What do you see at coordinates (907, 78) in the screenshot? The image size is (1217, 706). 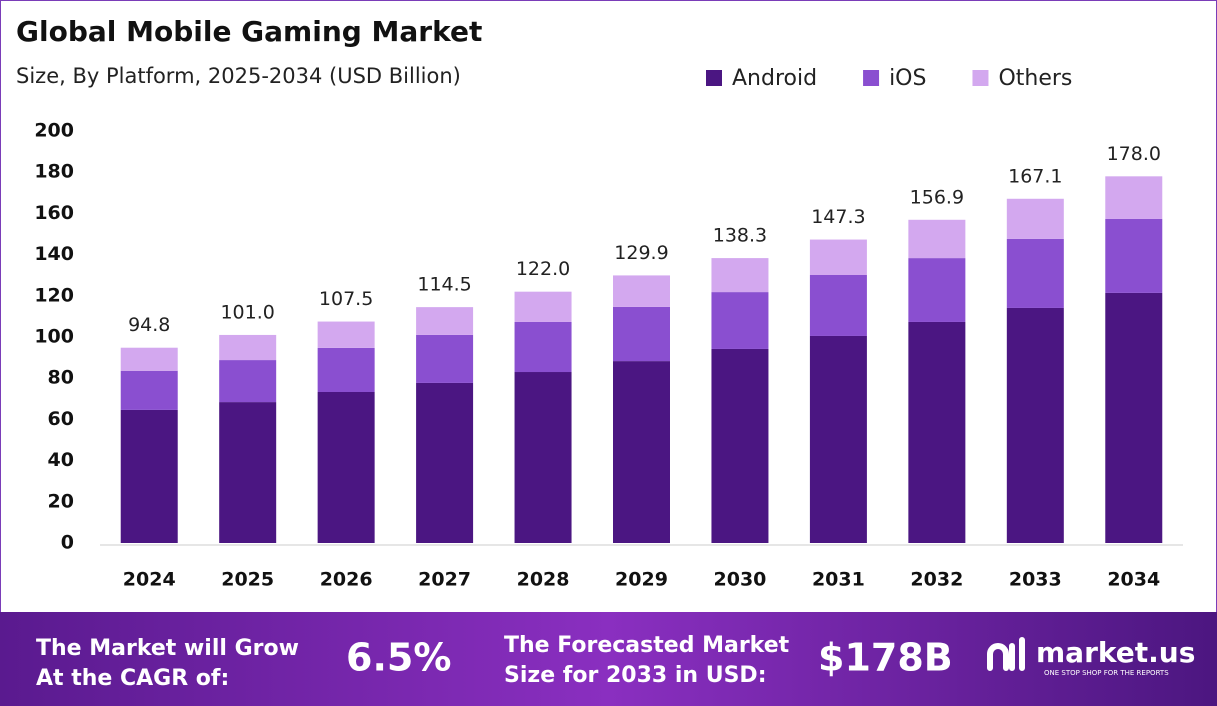 I see `legend-label: iOS` at bounding box center [907, 78].